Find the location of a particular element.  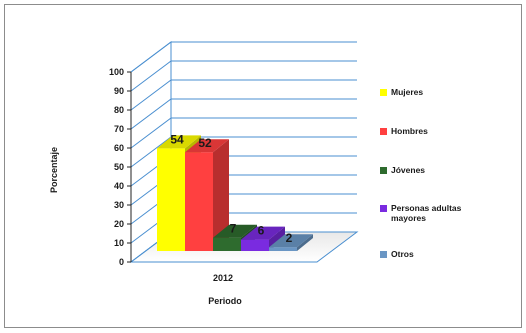

y-tick-label: 30 is located at coordinates (119, 205).